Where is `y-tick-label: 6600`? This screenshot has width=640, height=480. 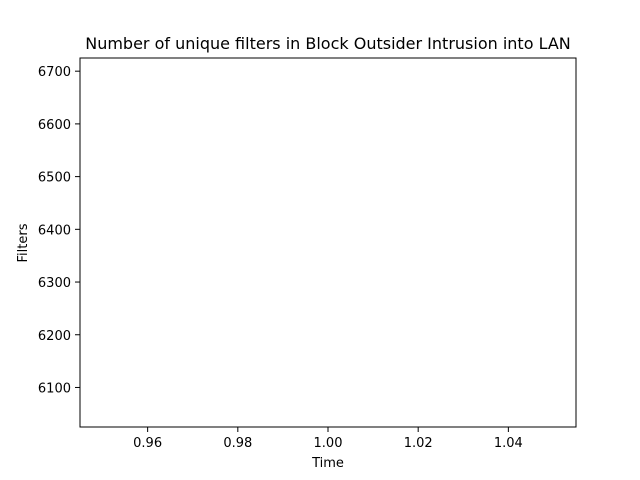 y-tick-label: 6600 is located at coordinates (54, 125).